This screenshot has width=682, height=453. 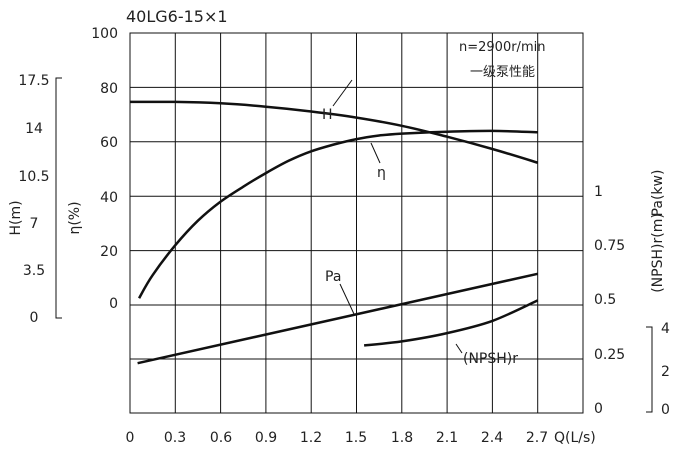 What do you see at coordinates (266, 438) in the screenshot?
I see `x-tick: 0.9` at bounding box center [266, 438].